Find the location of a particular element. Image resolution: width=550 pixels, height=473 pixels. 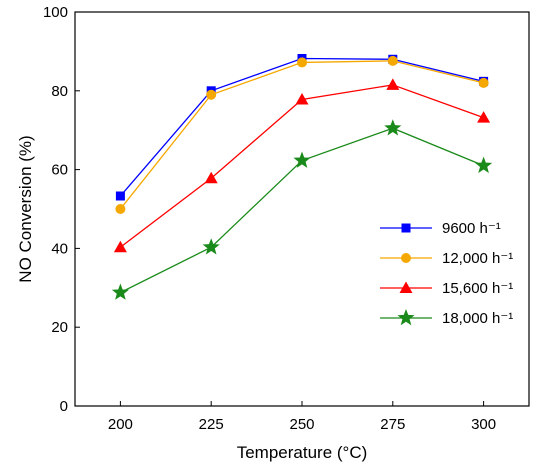

legend: 9600 h⁻¹ 12,000 h⁻¹ 15,600 h⁻¹ 18,000 h⁻¹ is located at coordinates (446, 273).